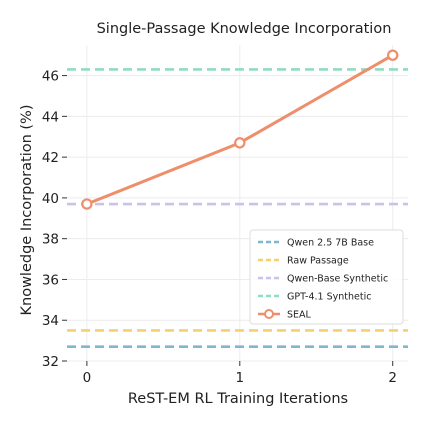  I want to click on legend-label: GPT-4.1 Synthetic, so click(329, 297).